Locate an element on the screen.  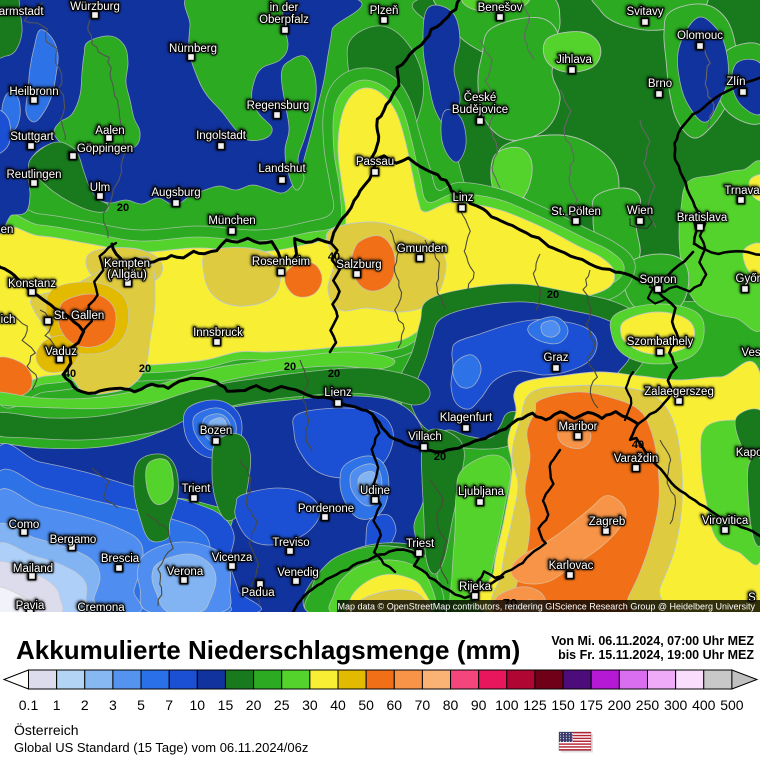
svg-text: Wien is located at coordinates (640, 211).